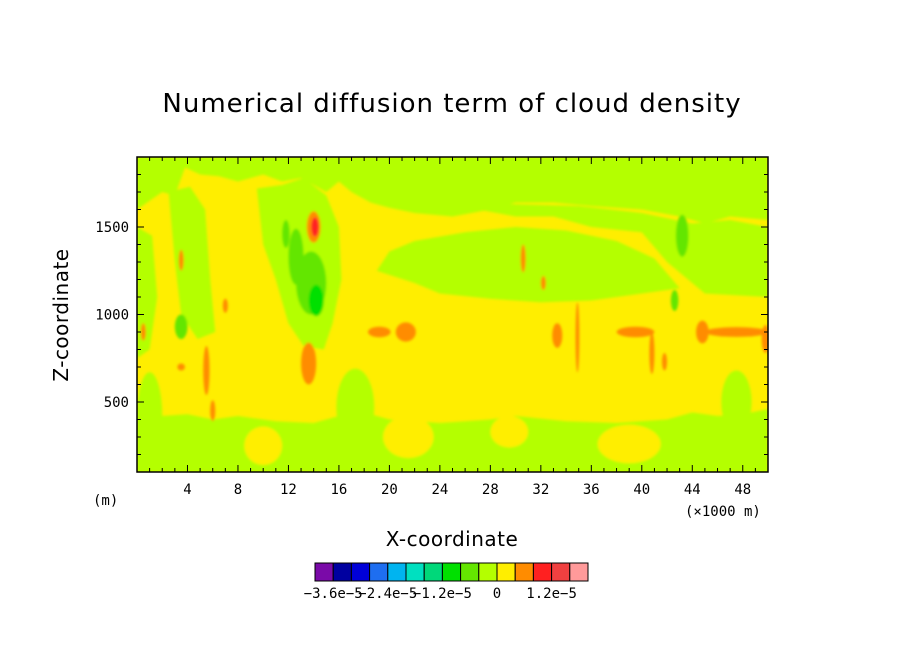  Describe the element at coordinates (315, 227) in the screenshot. I see `red-blob` at that location.